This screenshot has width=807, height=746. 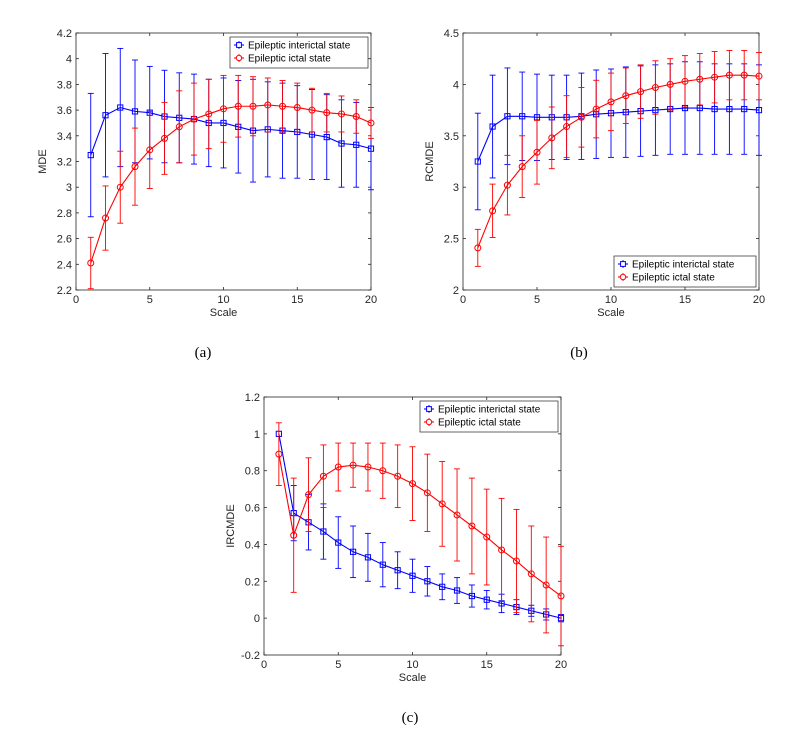 What do you see at coordinates (64, 214) in the screenshot?
I see `y-tick-label: 2.8` at bounding box center [64, 214].